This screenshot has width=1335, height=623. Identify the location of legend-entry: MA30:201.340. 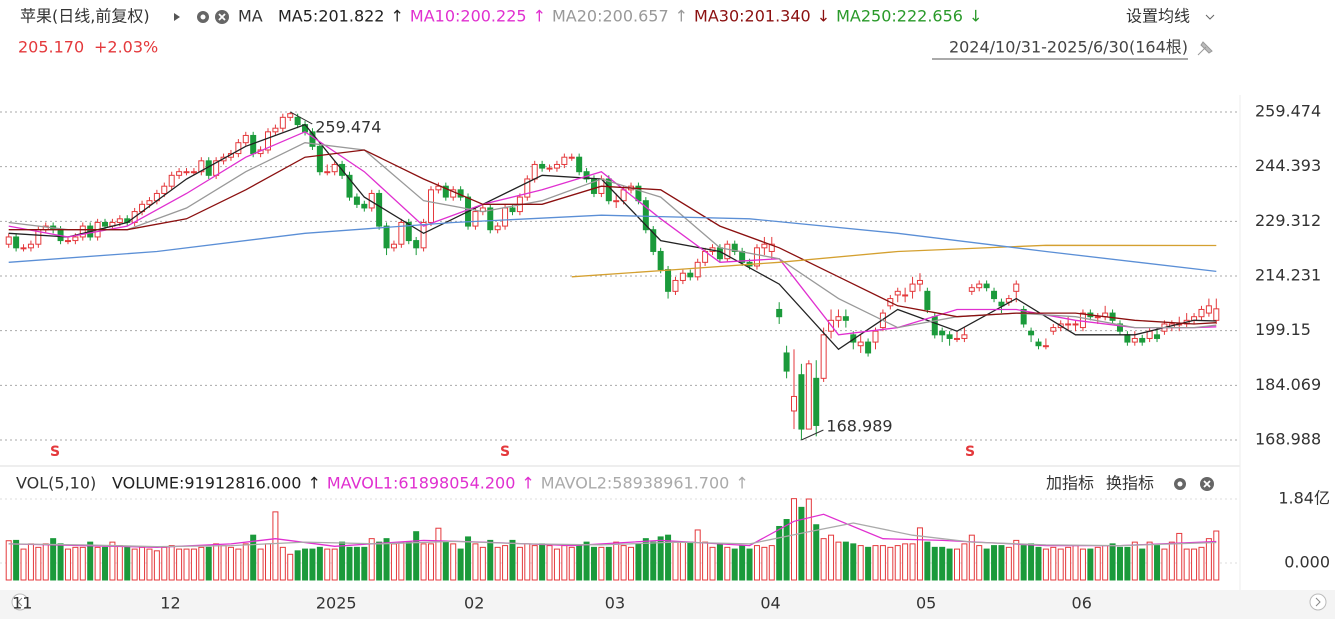
(752, 16).